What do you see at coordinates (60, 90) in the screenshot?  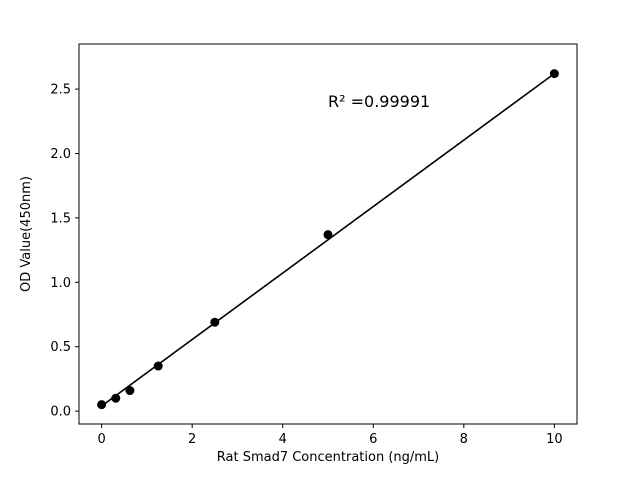 I see `y-tick-label: 2.5` at bounding box center [60, 90].